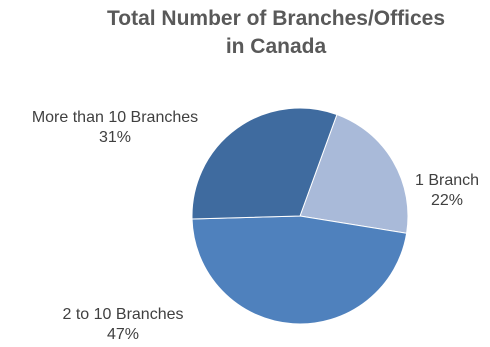 The height and width of the screenshot is (347, 490). What do you see at coordinates (276, 18) in the screenshot?
I see `chart-title-line-1: Total Number of Branches/Offices` at bounding box center [276, 18].